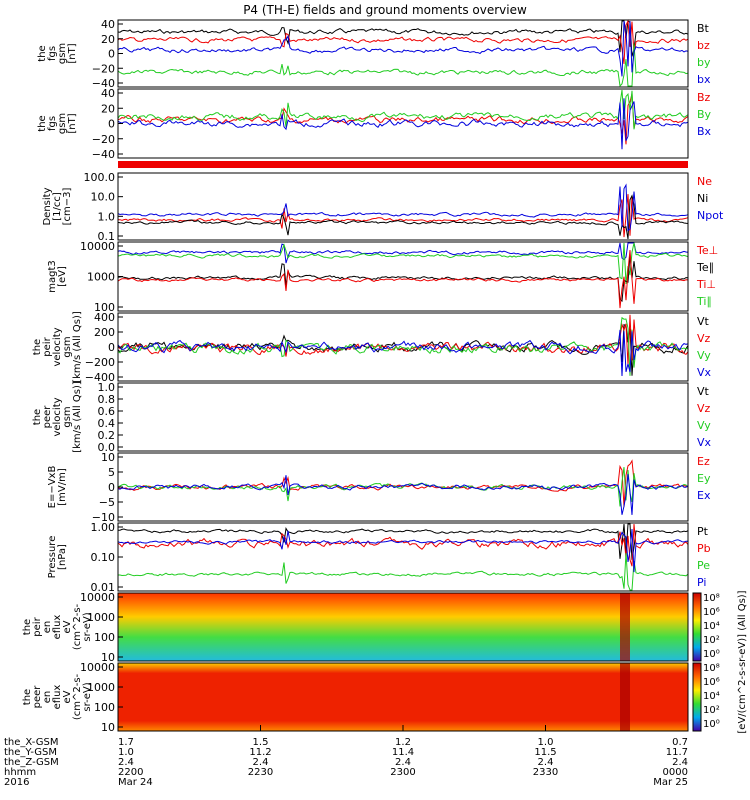 This screenshot has width=750, height=800. I want to click on y-axis-label: [eV], so click(62, 276).